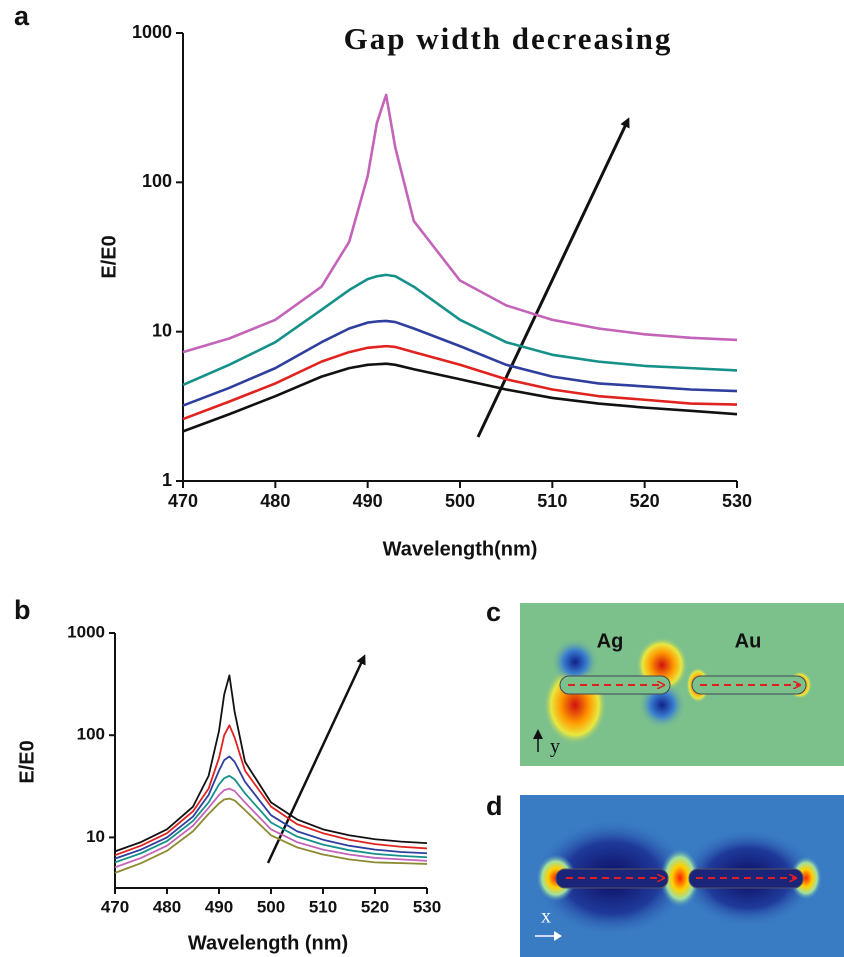  What do you see at coordinates (748, 641) in the screenshot?
I see `particle-label: Au` at bounding box center [748, 641].